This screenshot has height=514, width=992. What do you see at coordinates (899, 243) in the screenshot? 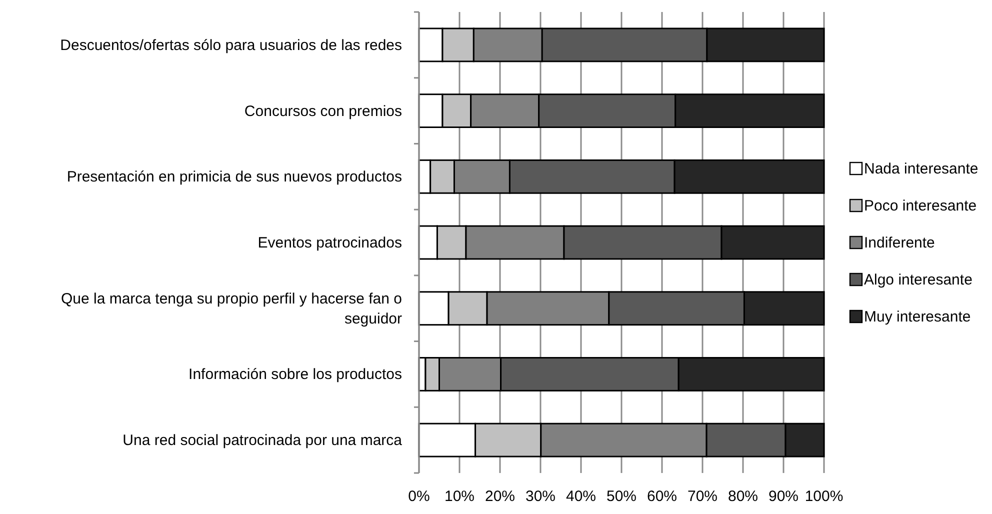
I see `legend-label: Indiferente` at bounding box center [899, 243].